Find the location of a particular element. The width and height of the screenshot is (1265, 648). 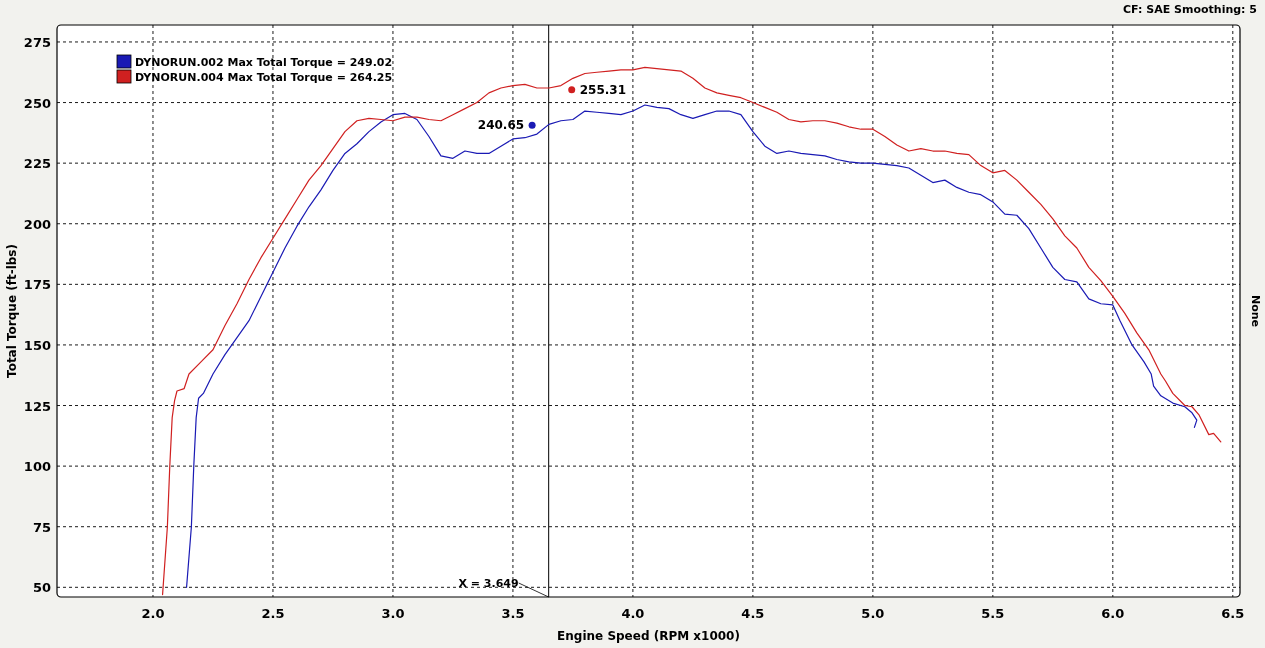

ref-line-label: X = 3.649 is located at coordinates (488, 583).